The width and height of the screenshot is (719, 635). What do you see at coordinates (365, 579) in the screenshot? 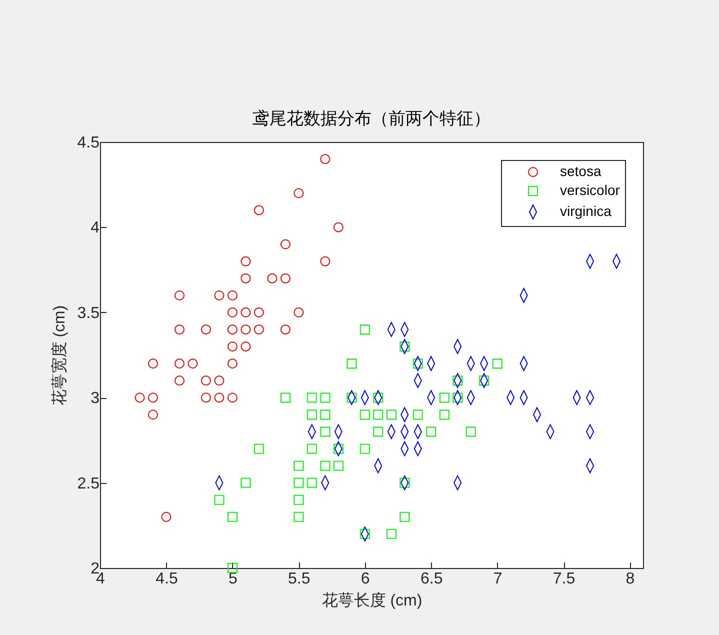
I see `x-tick-label: 6` at bounding box center [365, 579].